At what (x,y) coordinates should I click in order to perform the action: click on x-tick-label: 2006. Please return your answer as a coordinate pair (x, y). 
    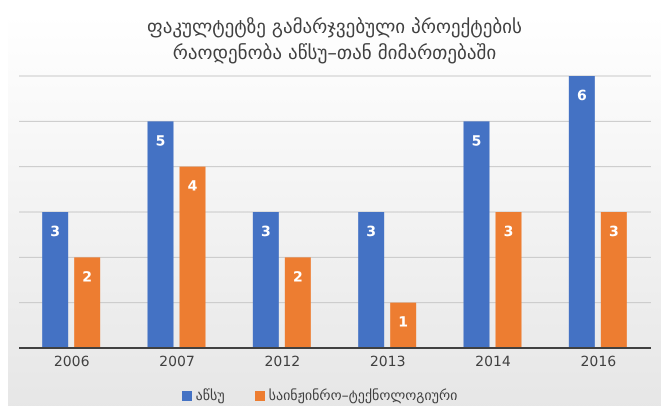
    Looking at the image, I should click on (72, 362).